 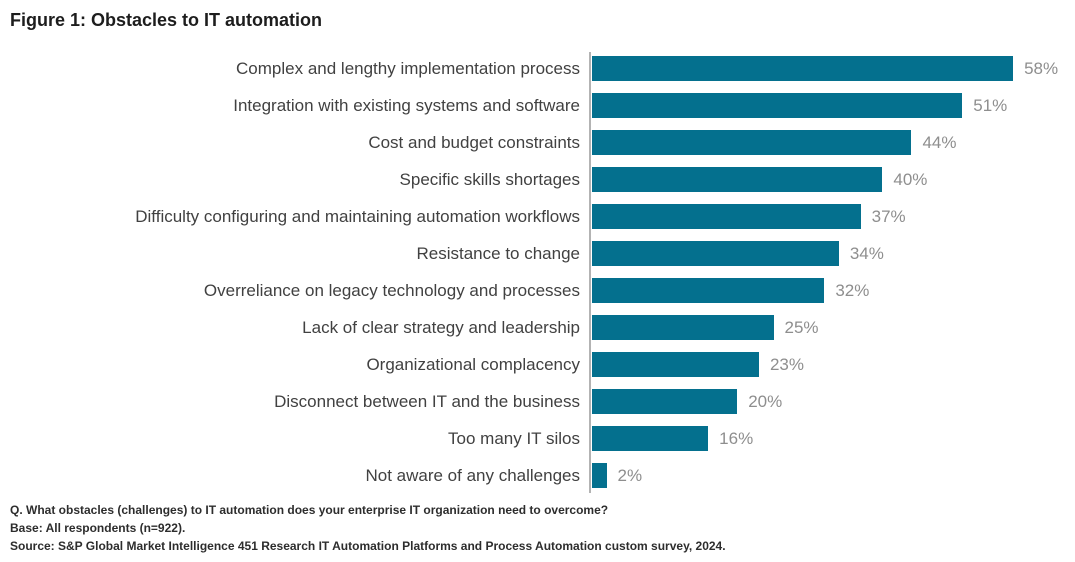 I want to click on category-label: Not aware of any challenges, so click(x=472, y=475).